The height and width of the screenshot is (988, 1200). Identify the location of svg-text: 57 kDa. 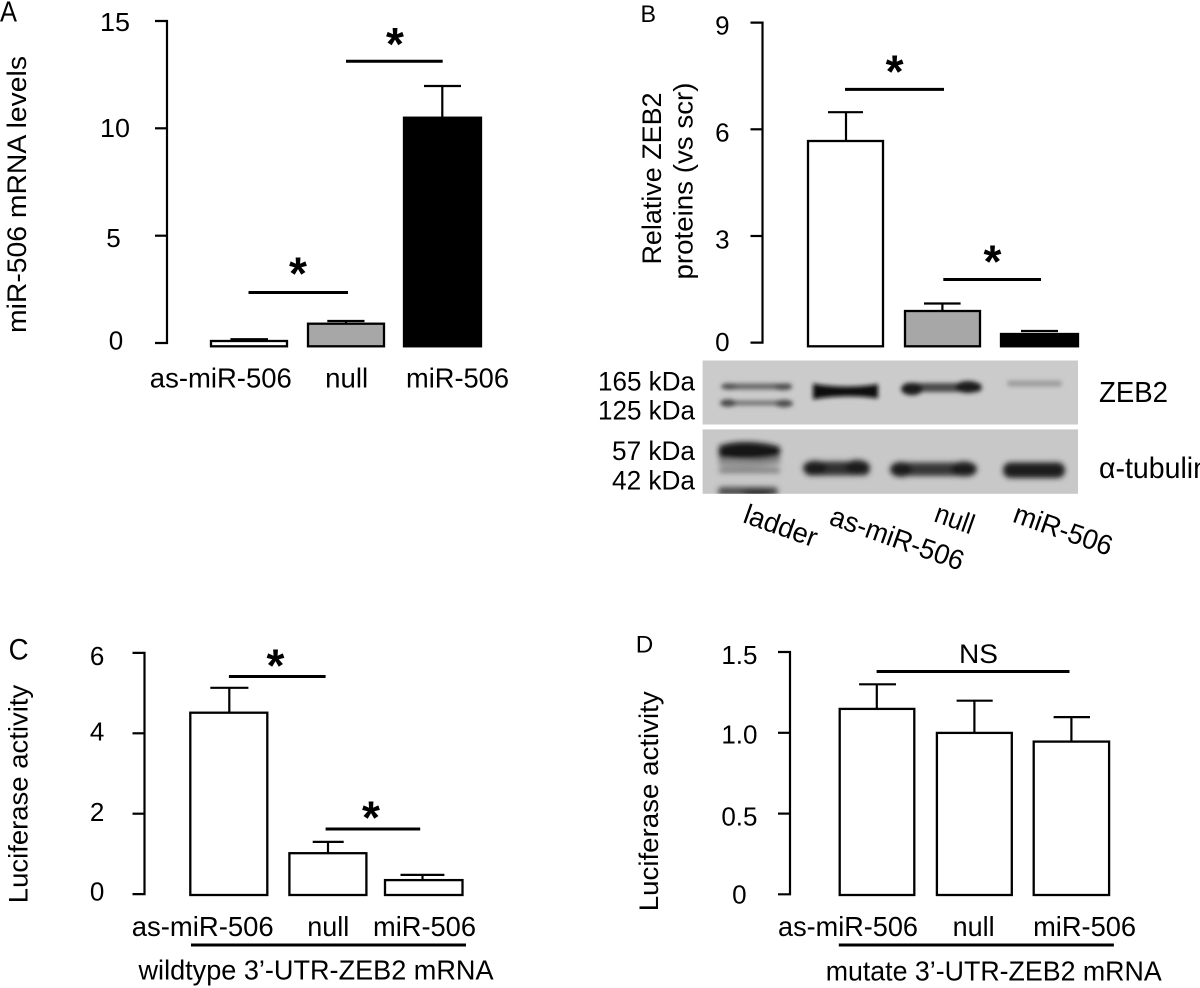
(654, 451).